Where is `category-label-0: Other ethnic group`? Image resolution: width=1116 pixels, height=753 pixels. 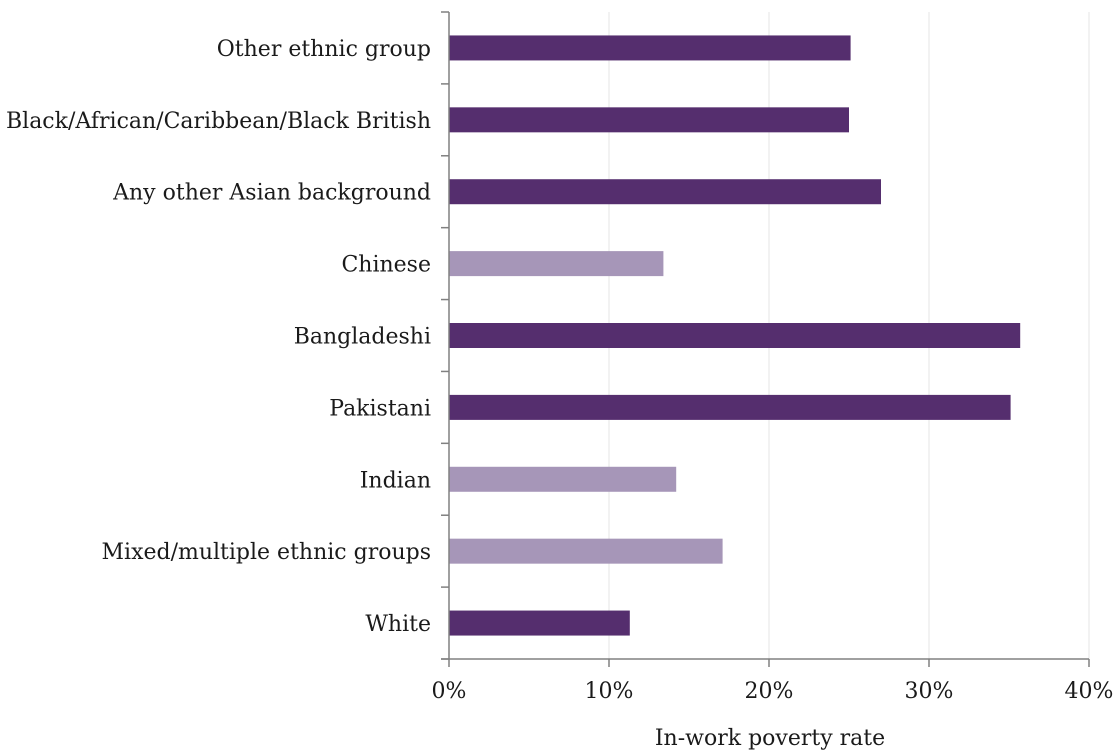 category-label-0: Other ethnic group is located at coordinates (324, 49).